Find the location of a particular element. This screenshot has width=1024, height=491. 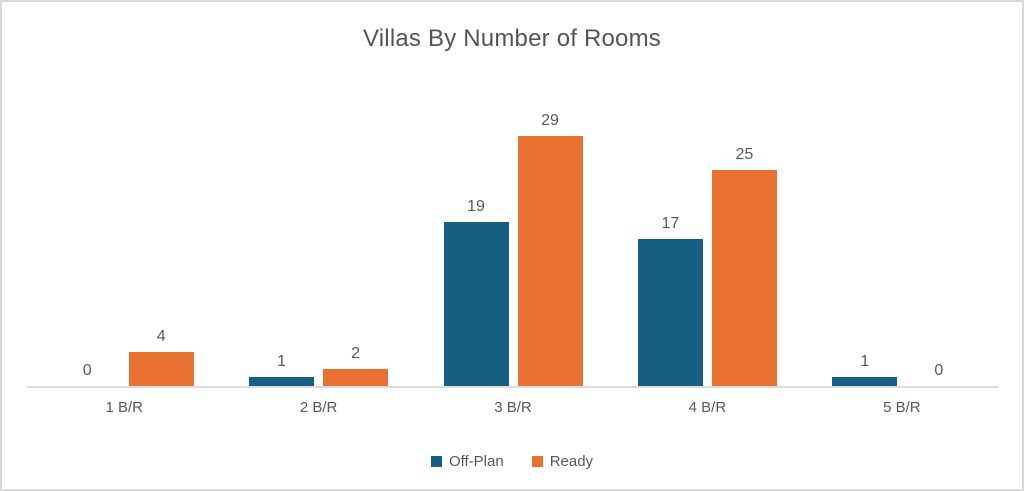

bar-slot: 25 is located at coordinates (744, 266).